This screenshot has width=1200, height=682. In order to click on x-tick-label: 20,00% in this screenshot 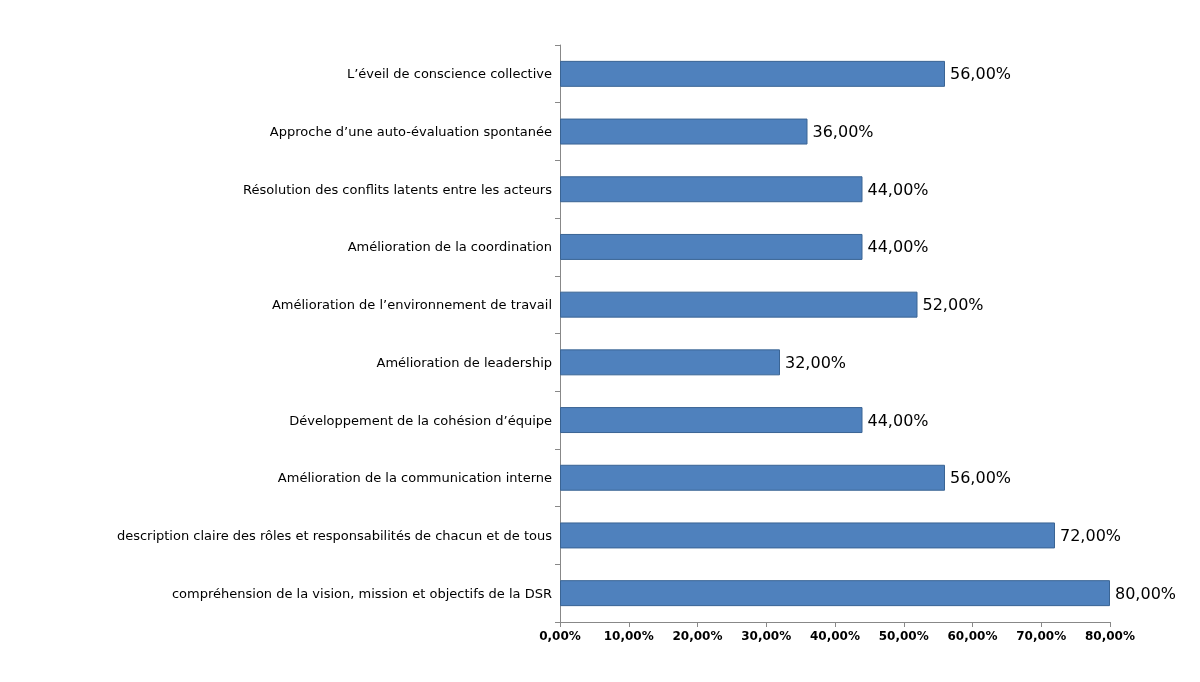, I will do `click(697, 636)`.